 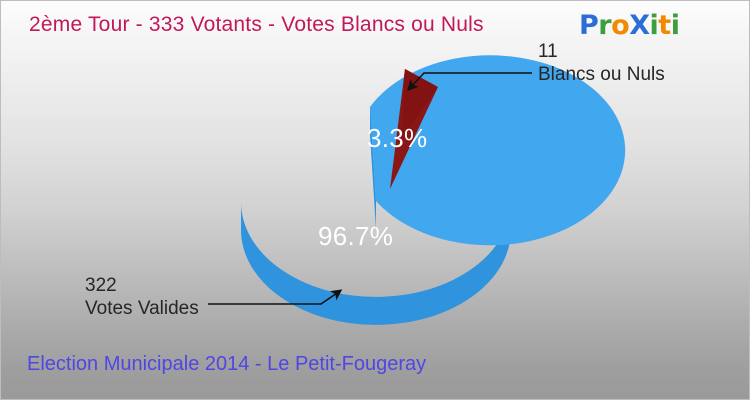 I want to click on callout-votes-valides: 322 Votes Valides, so click(x=142, y=298).